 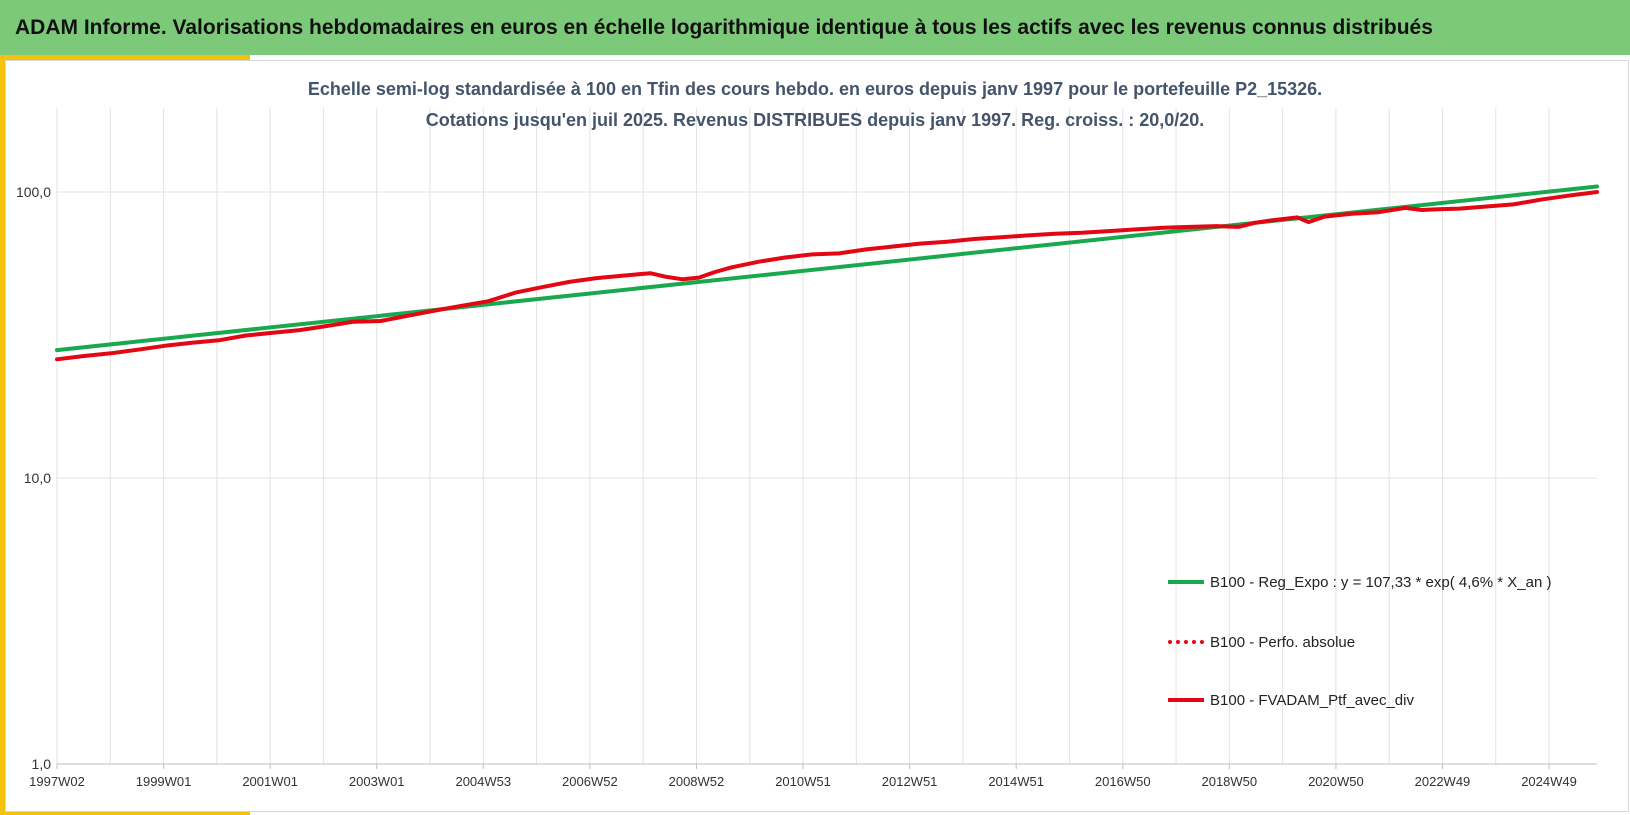 What do you see at coordinates (1186, 642) in the screenshot?
I see `legend-swatch-absolute` at bounding box center [1186, 642].